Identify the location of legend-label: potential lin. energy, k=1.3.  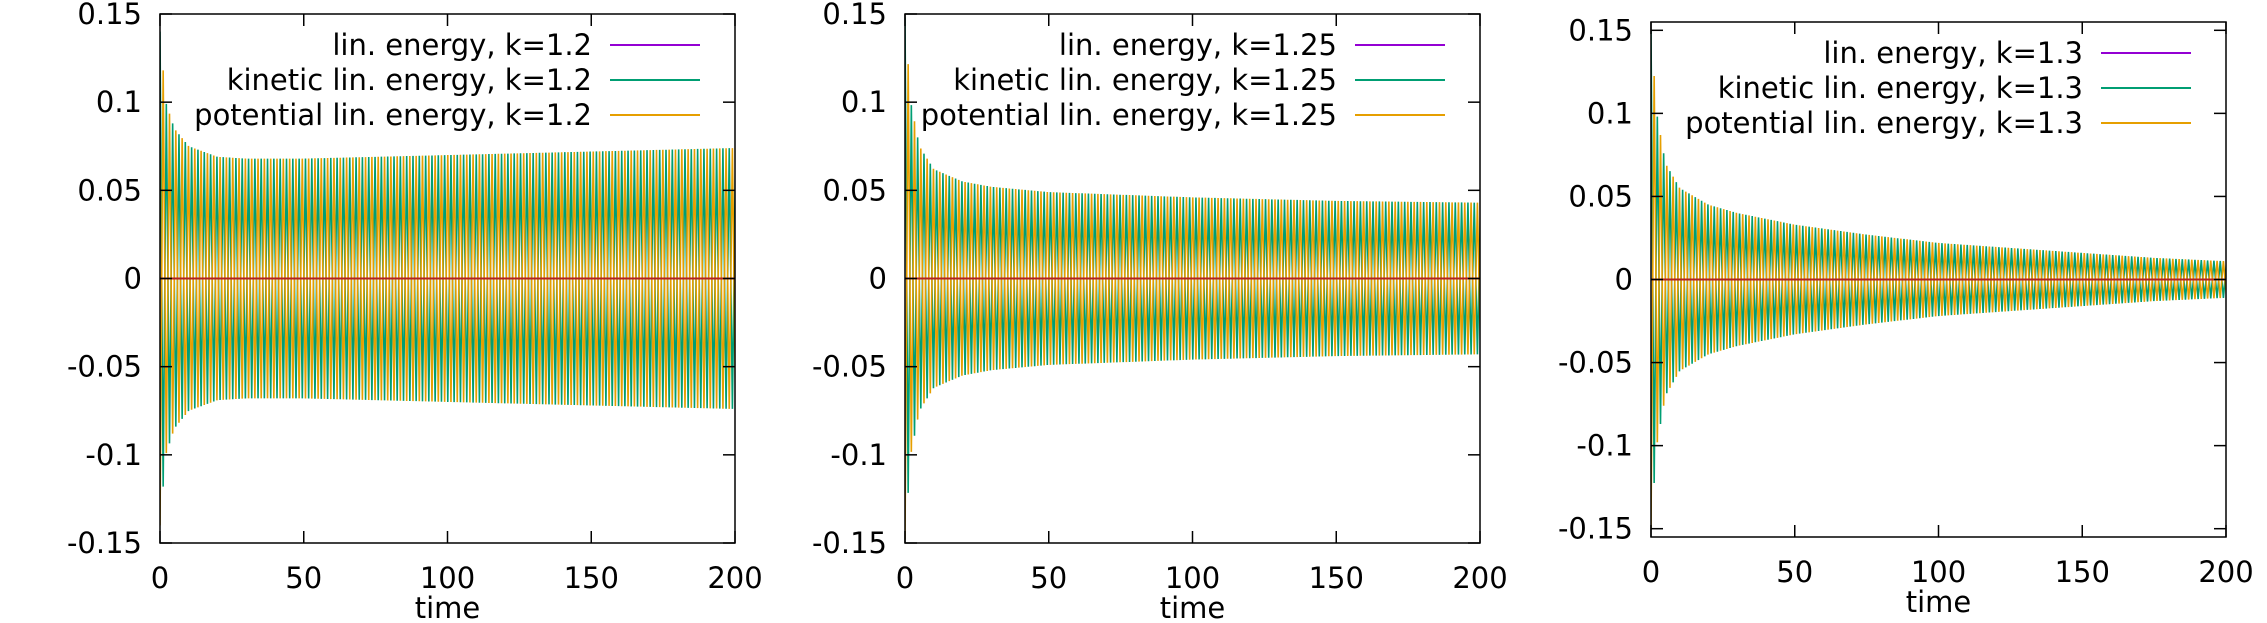
(1884, 123).